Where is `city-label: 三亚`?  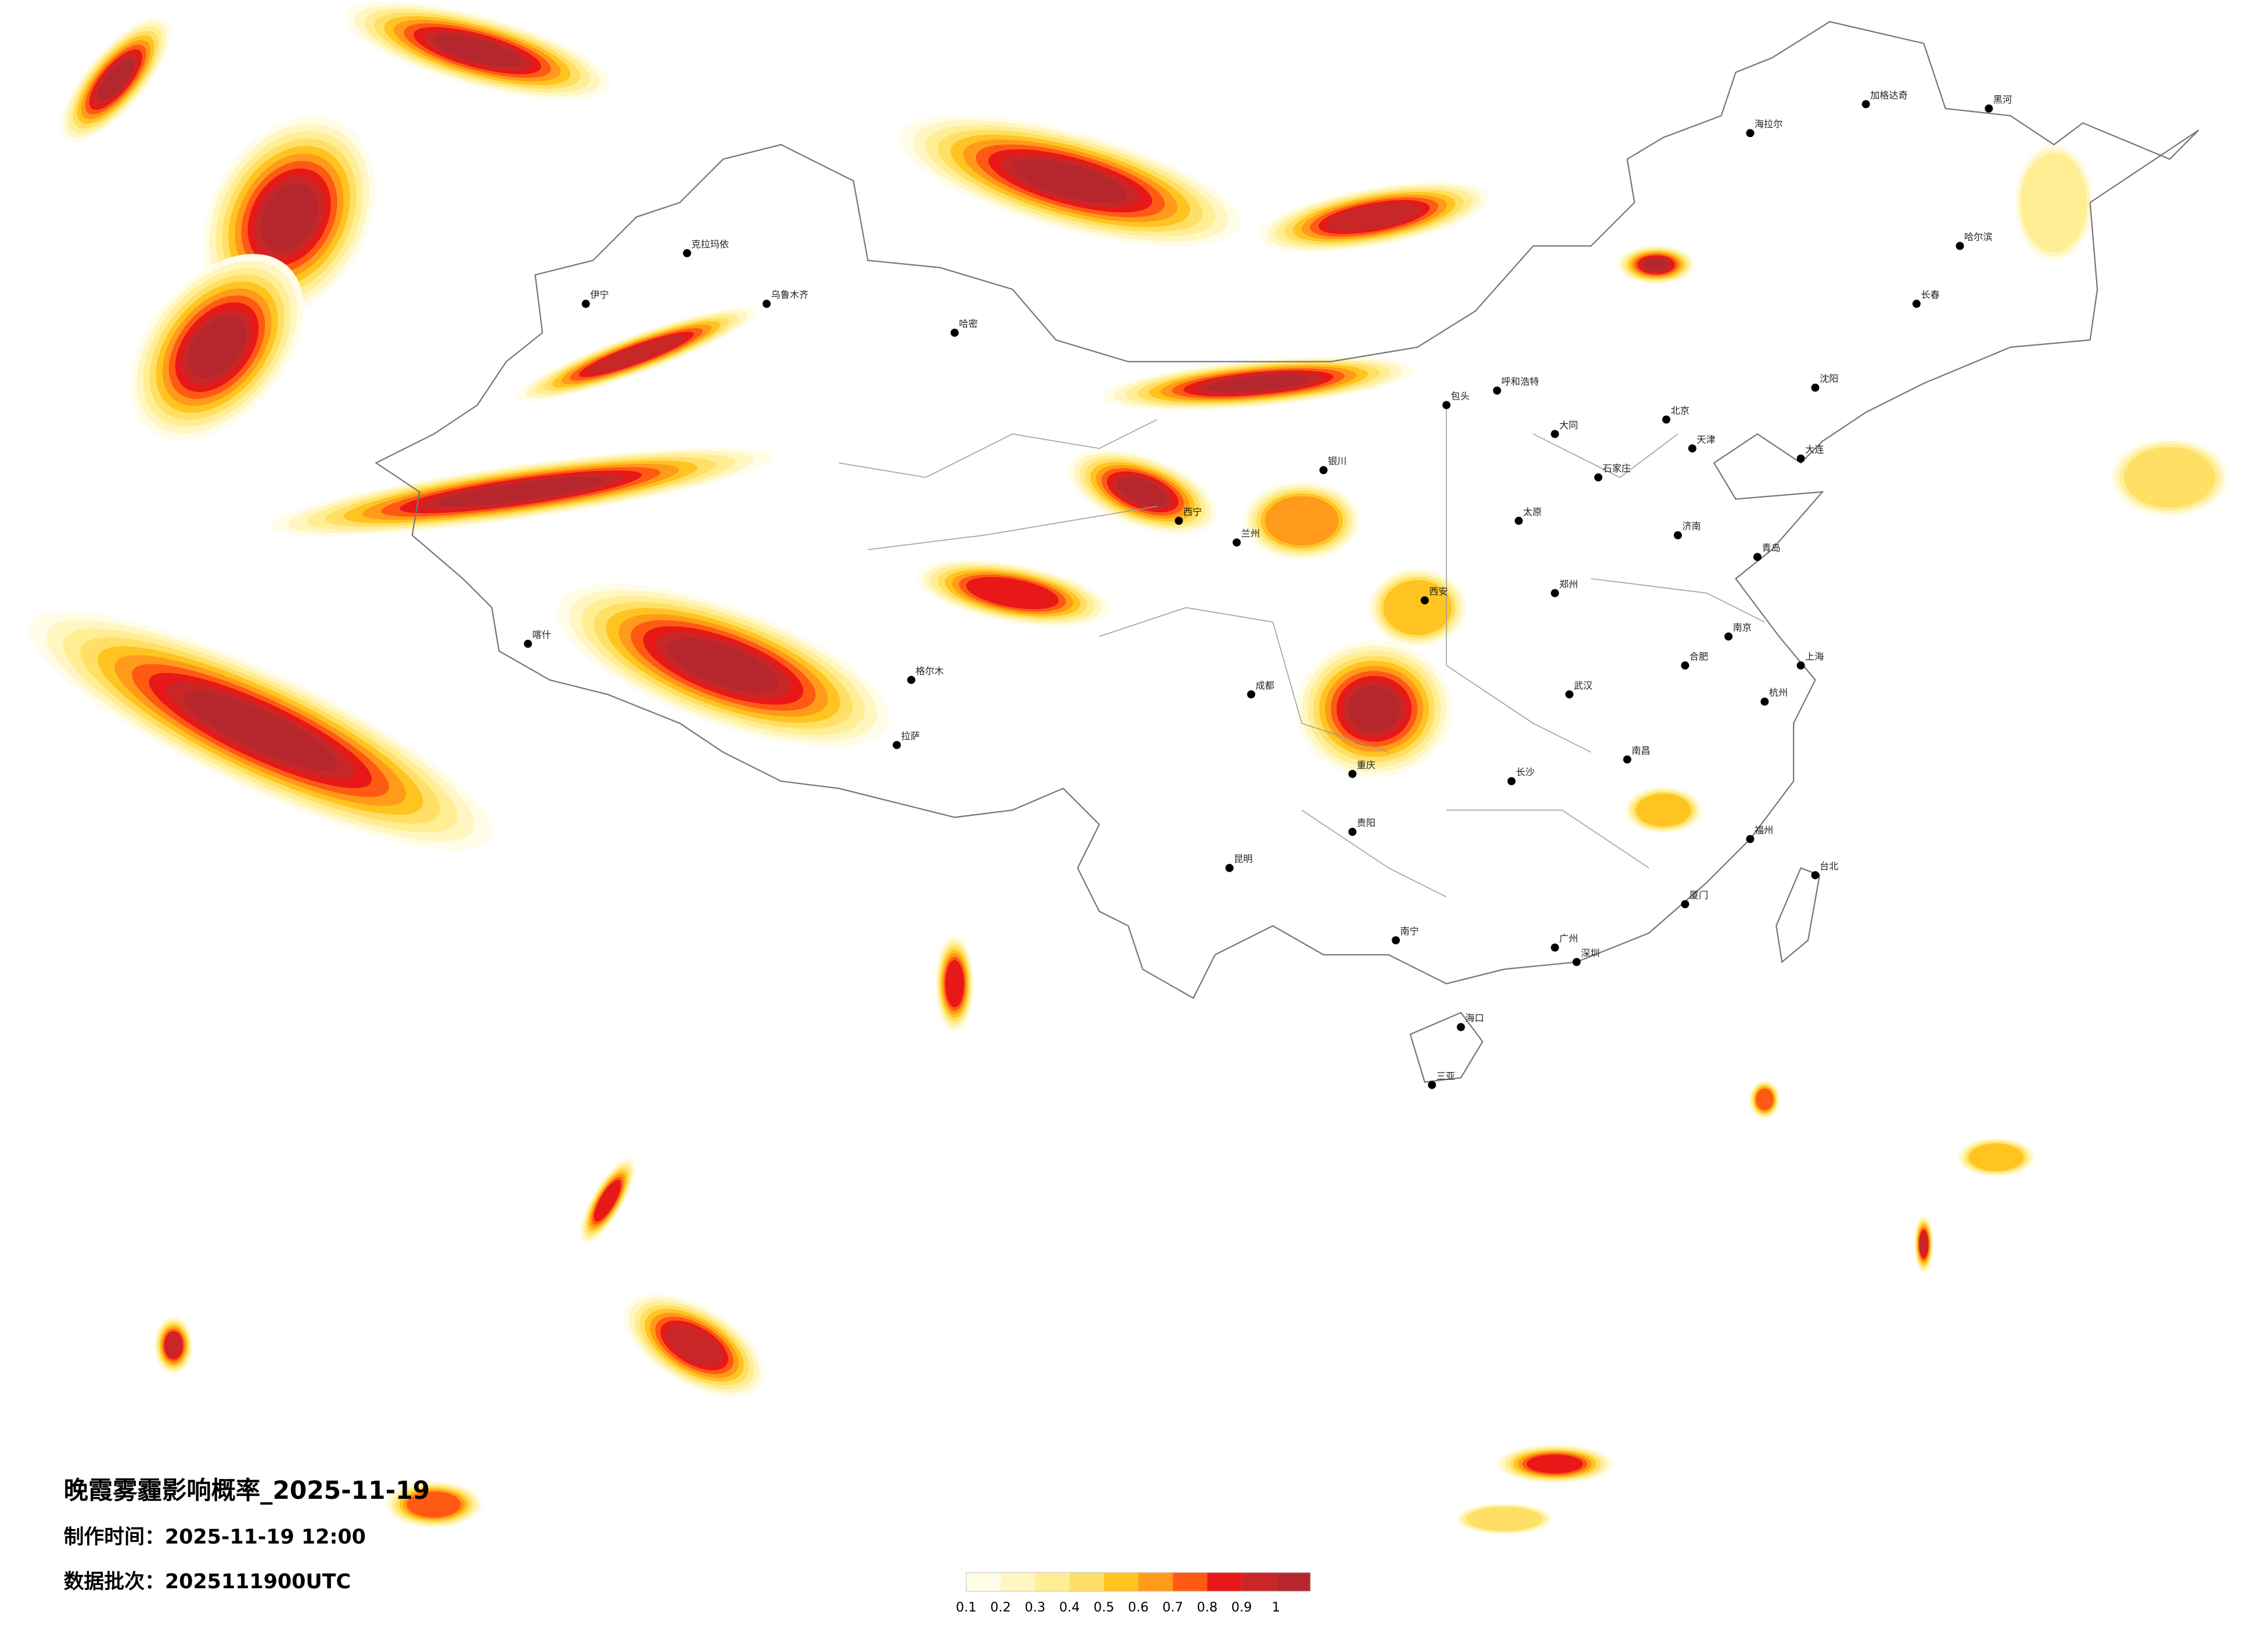 city-label: 三亚 is located at coordinates (1445, 1075).